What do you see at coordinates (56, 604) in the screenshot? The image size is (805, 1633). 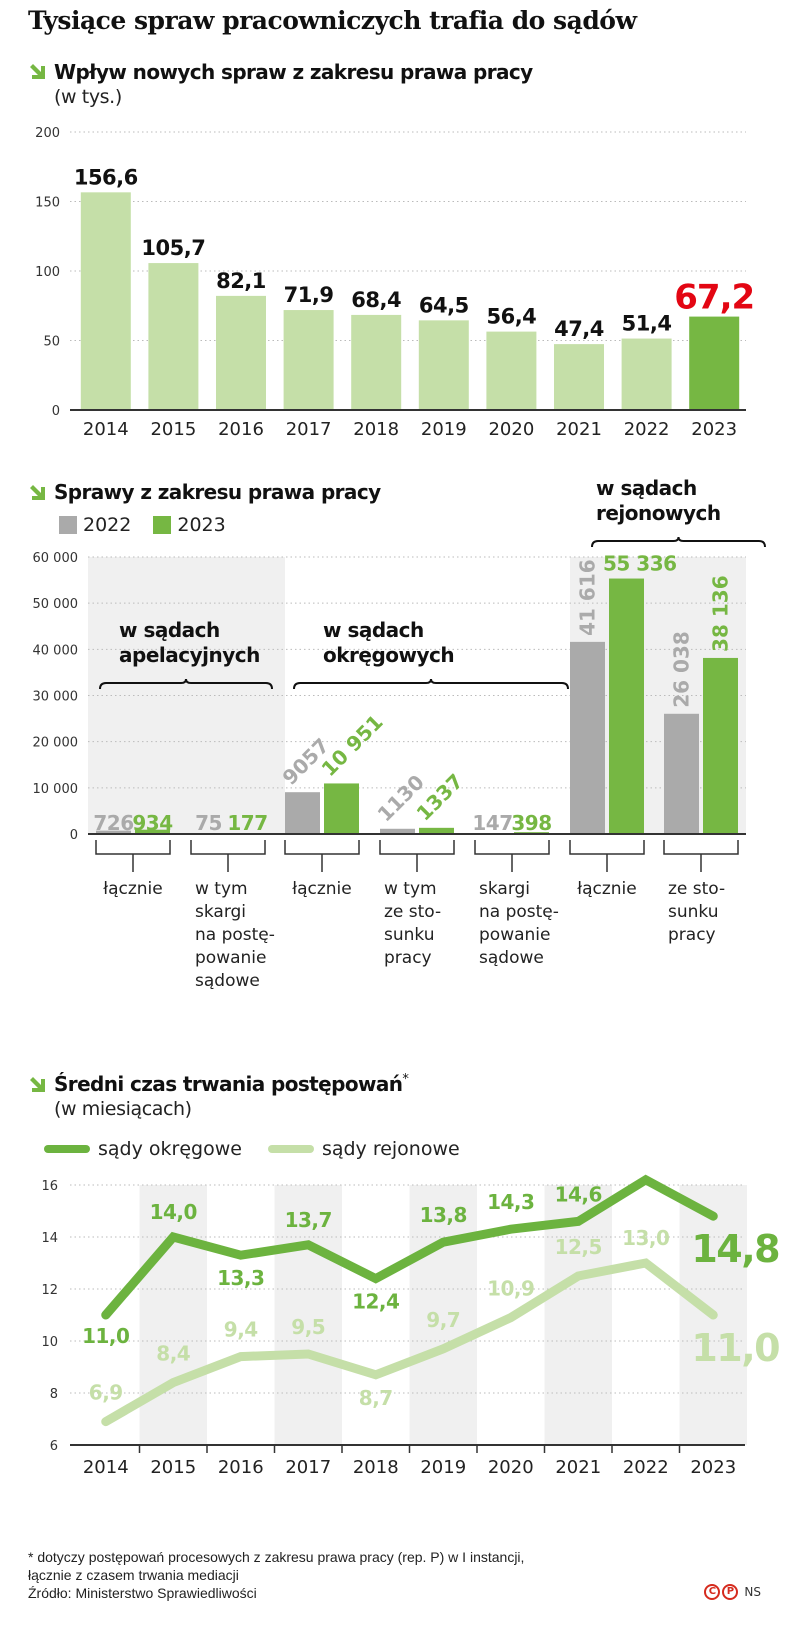 I see `y-tick-label: 50 000` at bounding box center [56, 604].